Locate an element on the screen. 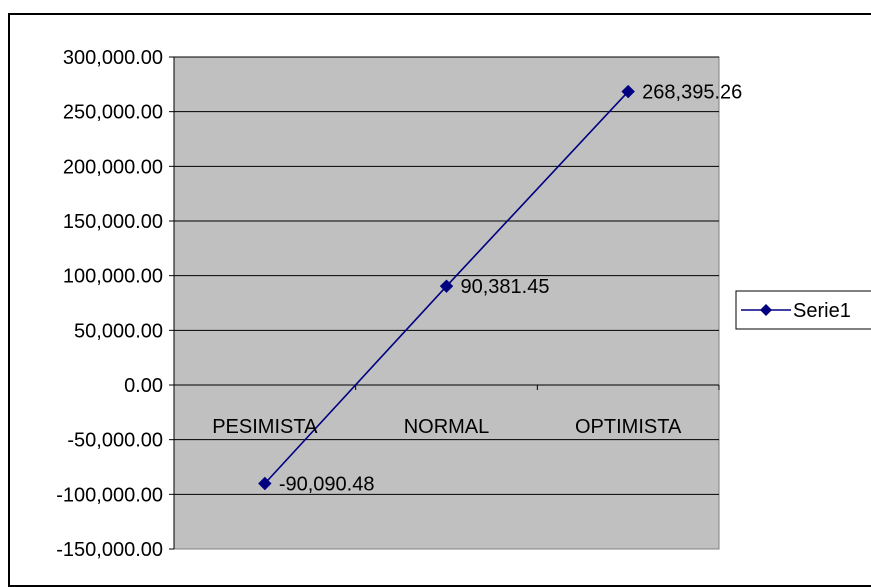  y-tick-label: -100,000.00 is located at coordinates (109, 495).